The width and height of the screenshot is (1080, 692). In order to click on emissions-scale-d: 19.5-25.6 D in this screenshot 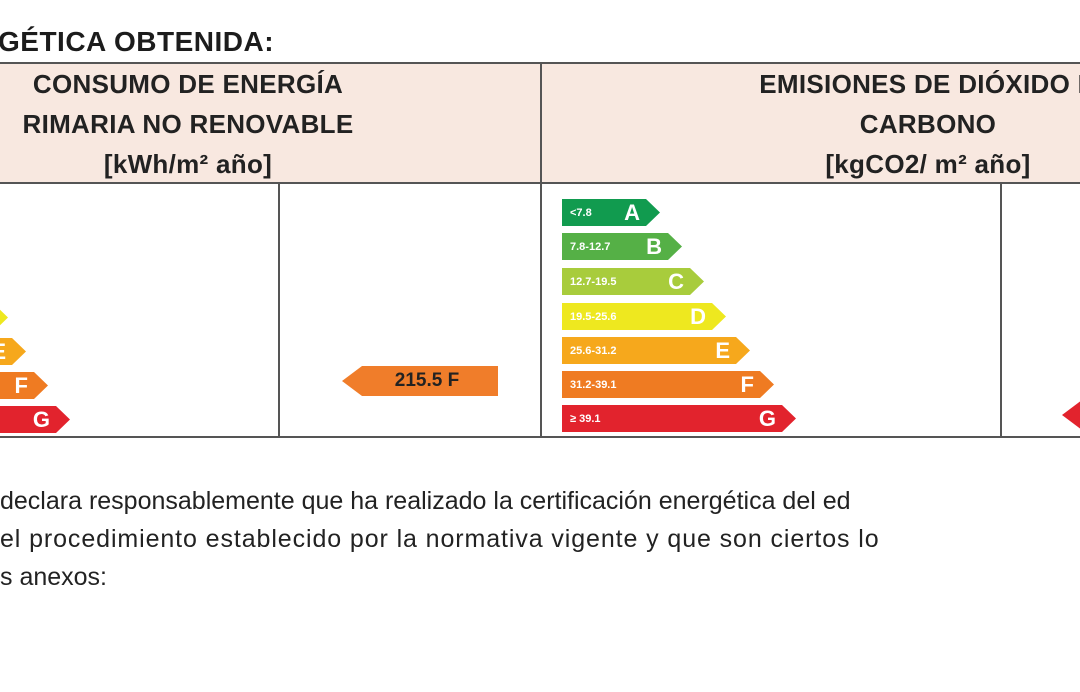, I will do `click(644, 316)`.